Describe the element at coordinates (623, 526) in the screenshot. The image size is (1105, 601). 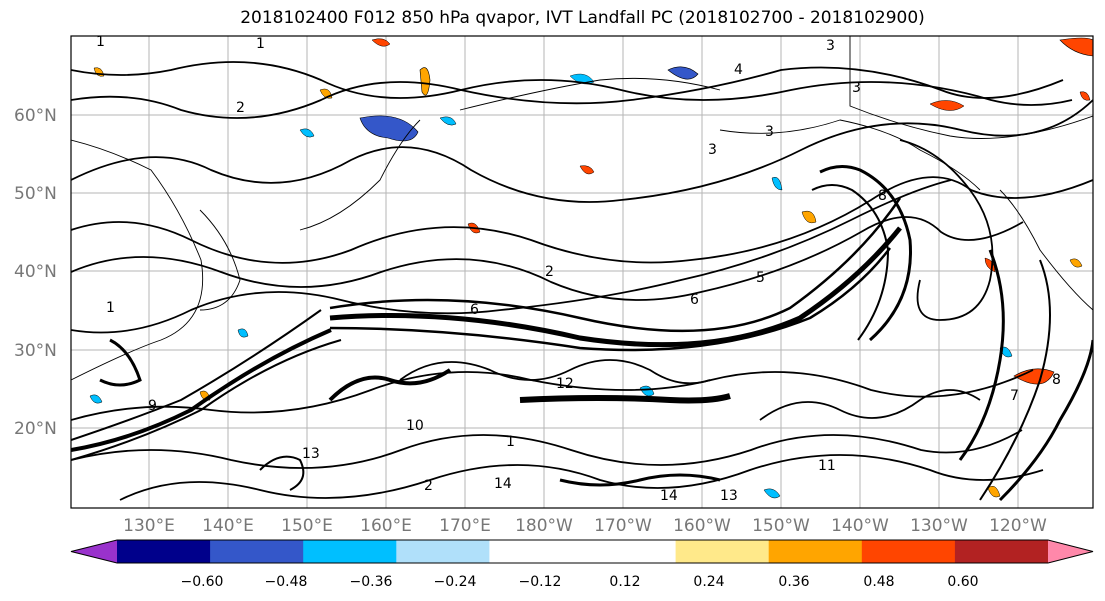
I see `lon-label-170w: 170°W` at that location.